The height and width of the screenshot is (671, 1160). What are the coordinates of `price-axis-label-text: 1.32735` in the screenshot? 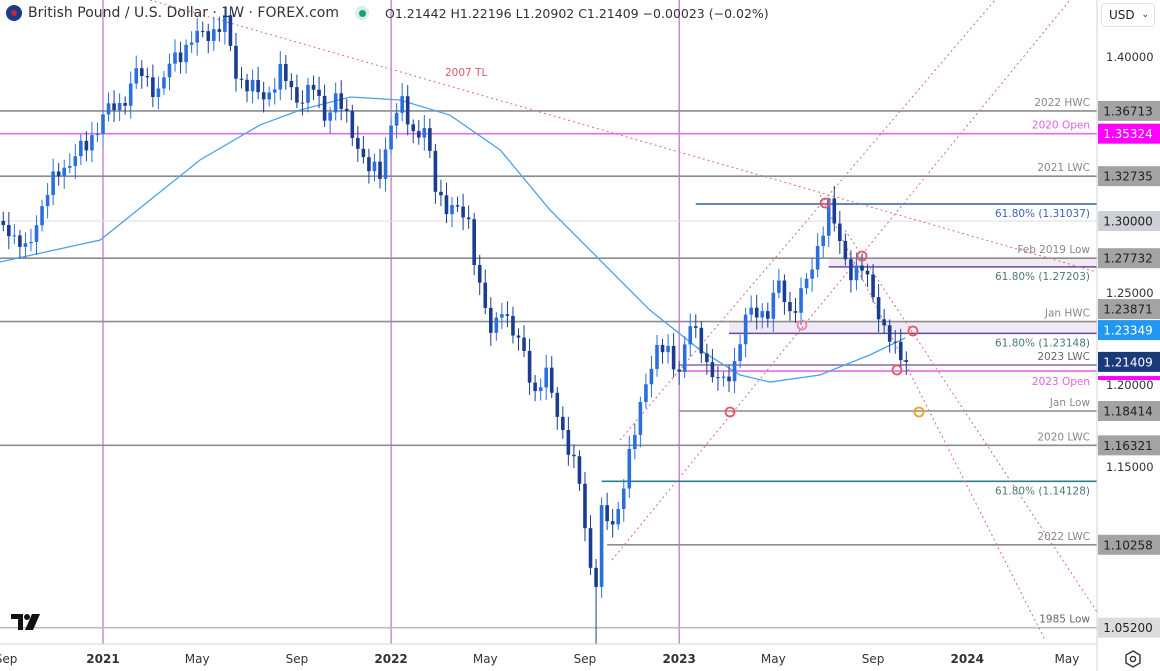 It's located at (1128, 177).